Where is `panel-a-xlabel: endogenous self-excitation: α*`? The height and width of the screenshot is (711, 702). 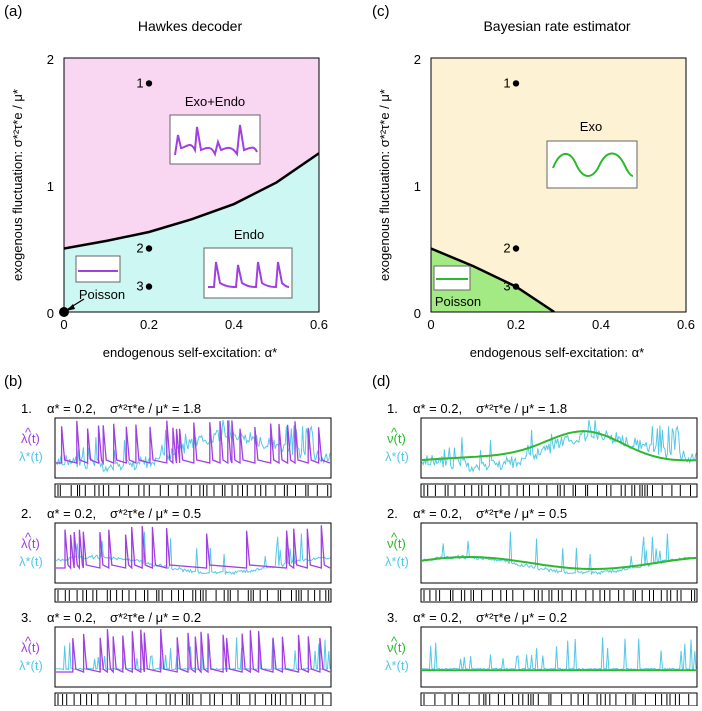
panel-a-xlabel: endogenous self-excitation: α* is located at coordinates (190, 352).